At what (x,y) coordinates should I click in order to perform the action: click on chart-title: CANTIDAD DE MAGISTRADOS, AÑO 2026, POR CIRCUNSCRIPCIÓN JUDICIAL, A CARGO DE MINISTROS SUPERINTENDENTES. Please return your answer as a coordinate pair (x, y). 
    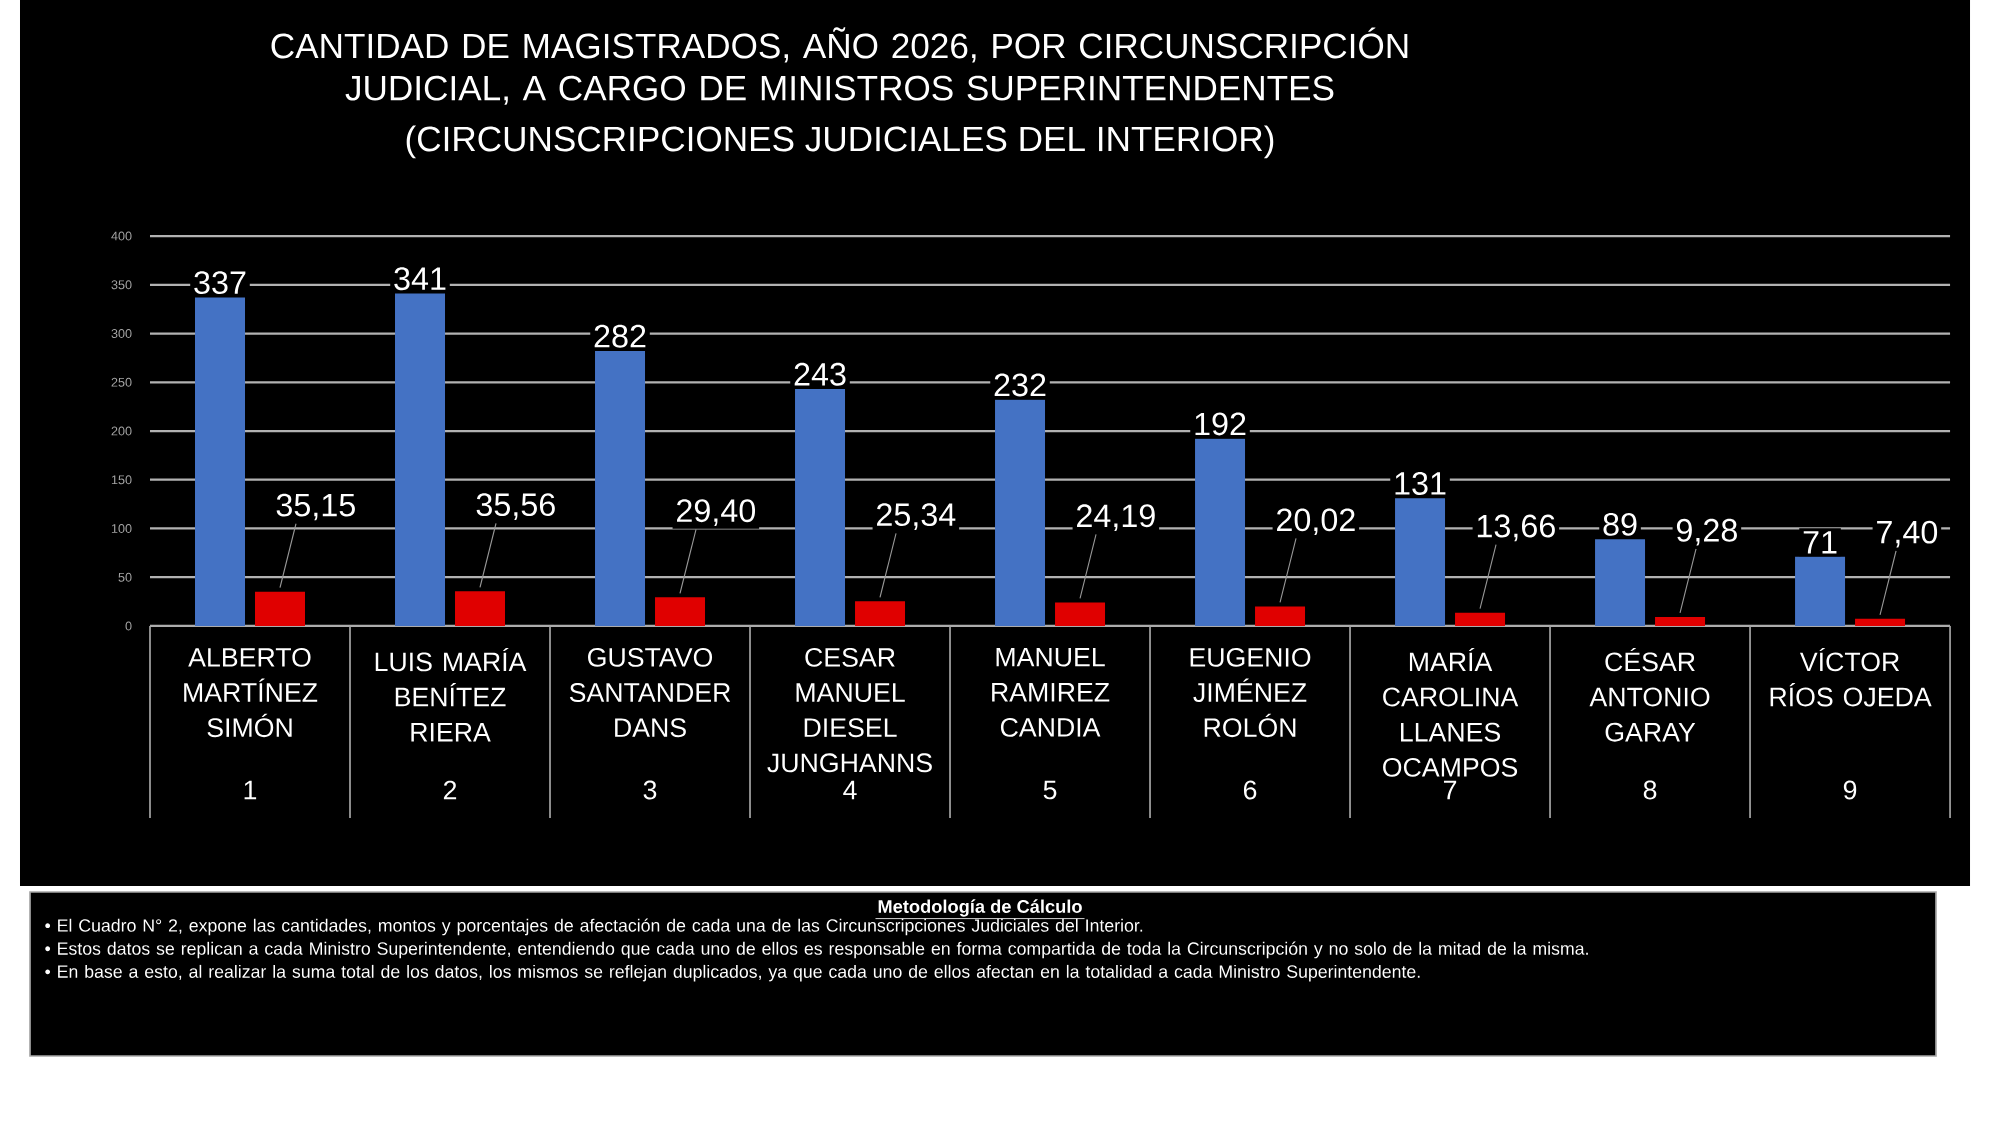
    Looking at the image, I should click on (839, 66).